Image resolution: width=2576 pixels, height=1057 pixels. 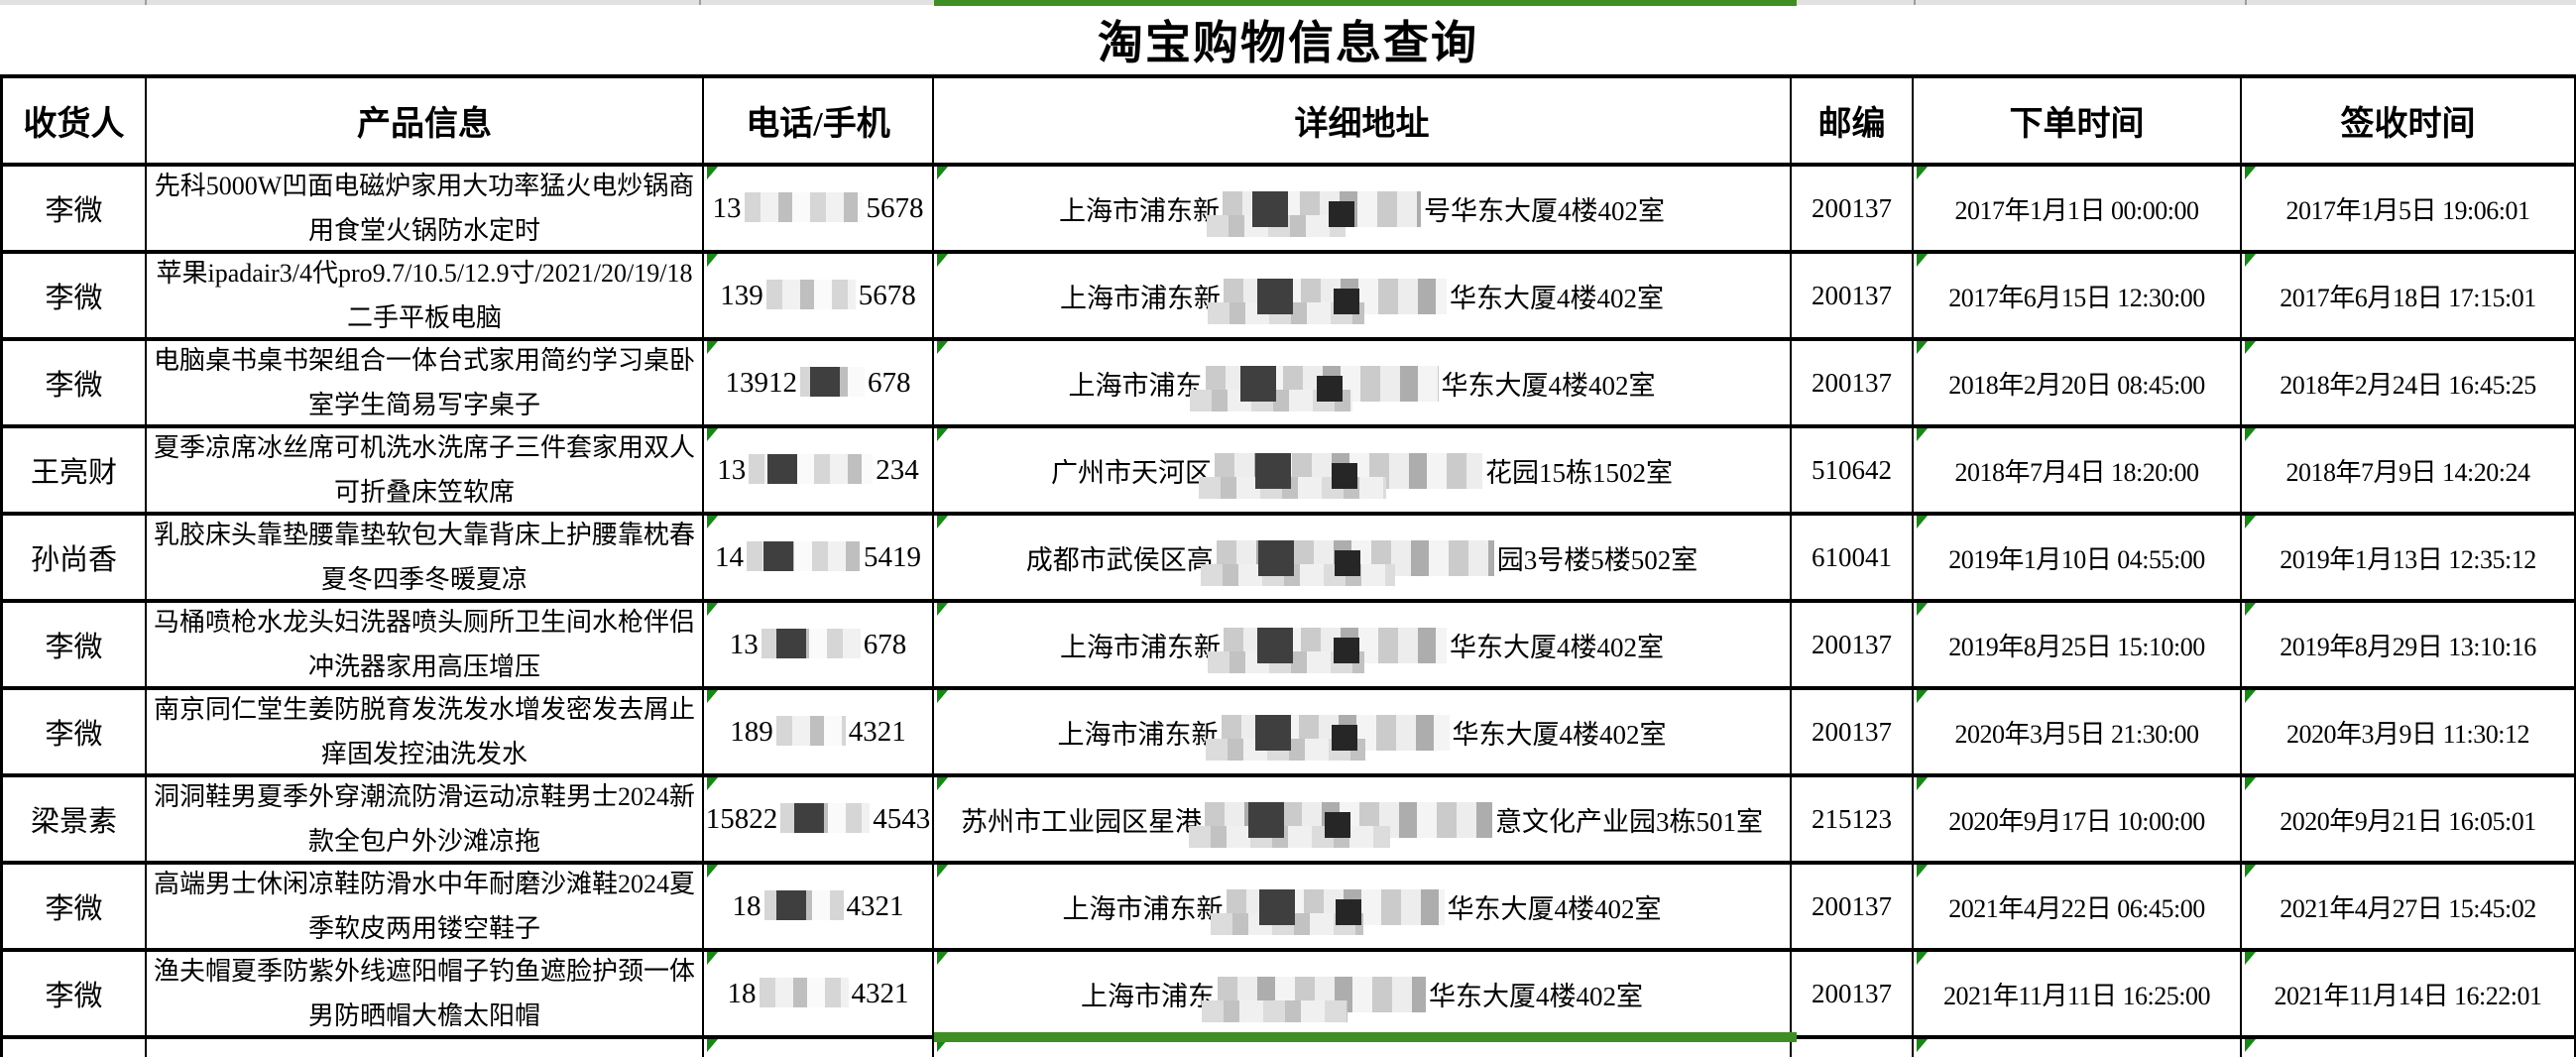 What do you see at coordinates (1853, 470) in the screenshot?
I see `postcode-cell: 510642` at bounding box center [1853, 470].